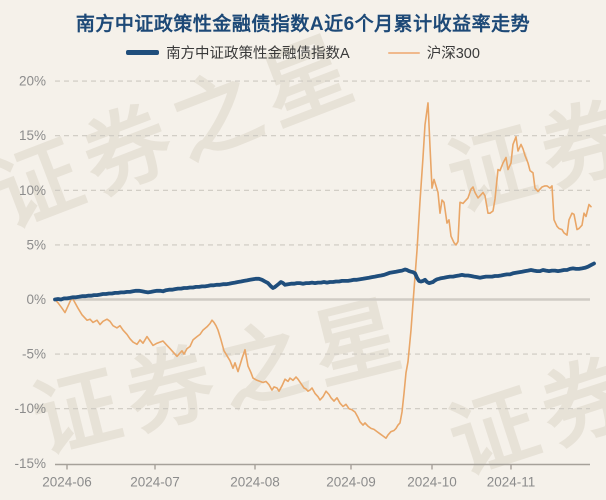 This screenshot has width=606, height=500. What do you see at coordinates (258, 54) in the screenshot?
I see `legend-label-fund: 南方中证政策性金融债指数A` at bounding box center [258, 54].